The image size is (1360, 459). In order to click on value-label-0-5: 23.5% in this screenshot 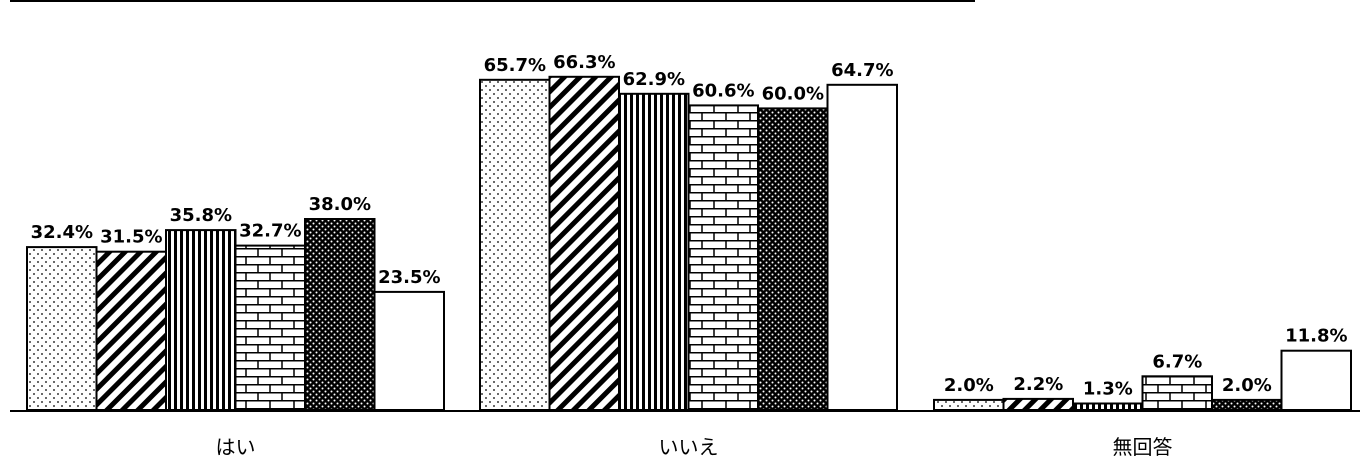, I will do `click(409, 277)`.